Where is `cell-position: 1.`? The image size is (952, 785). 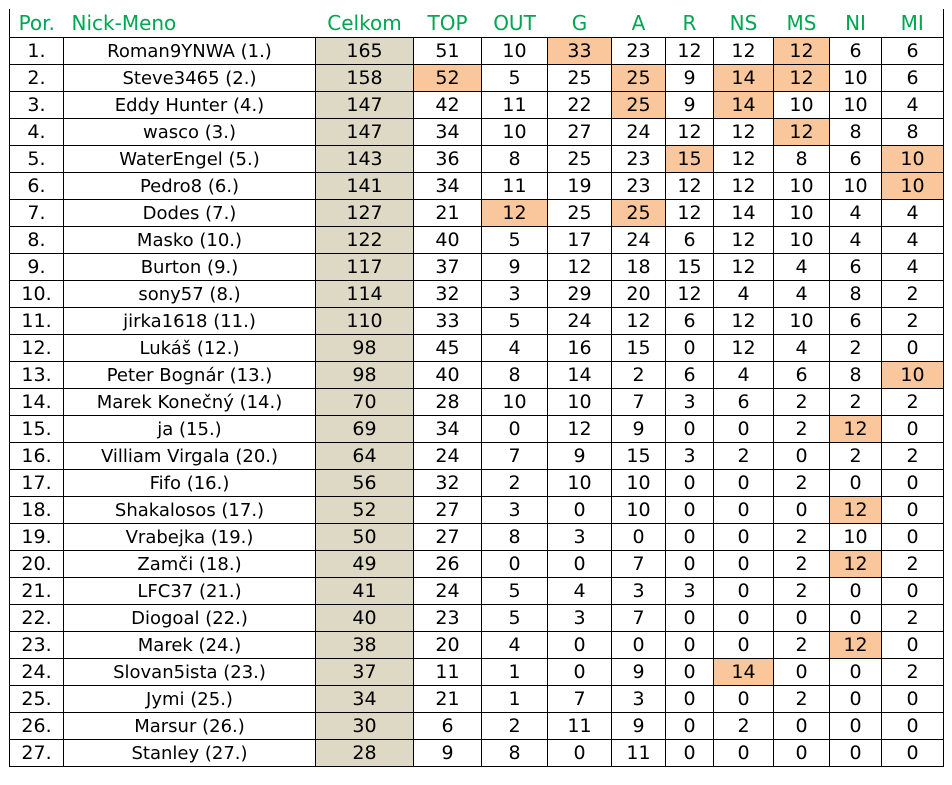
cell-position: 1. is located at coordinates (36, 51).